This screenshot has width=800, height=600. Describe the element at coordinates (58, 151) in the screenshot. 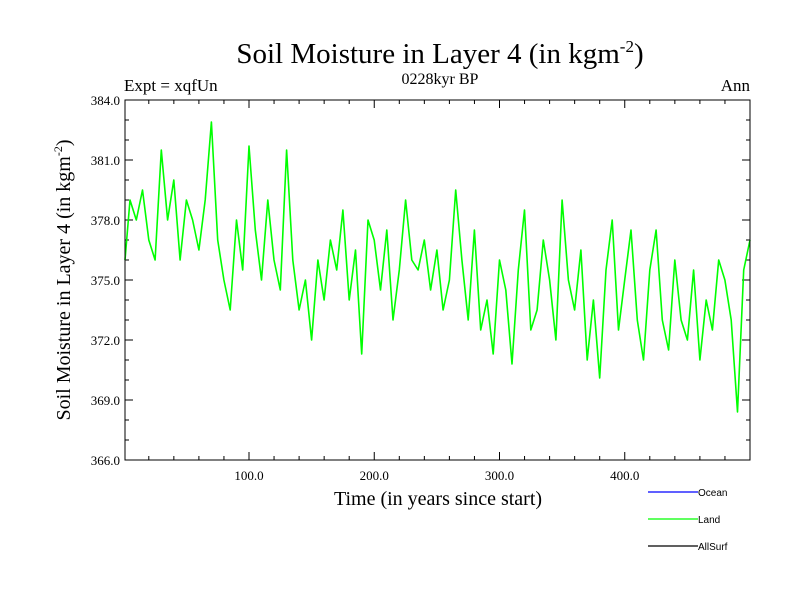

I see `y-axis-label-superscript: -2` at that location.